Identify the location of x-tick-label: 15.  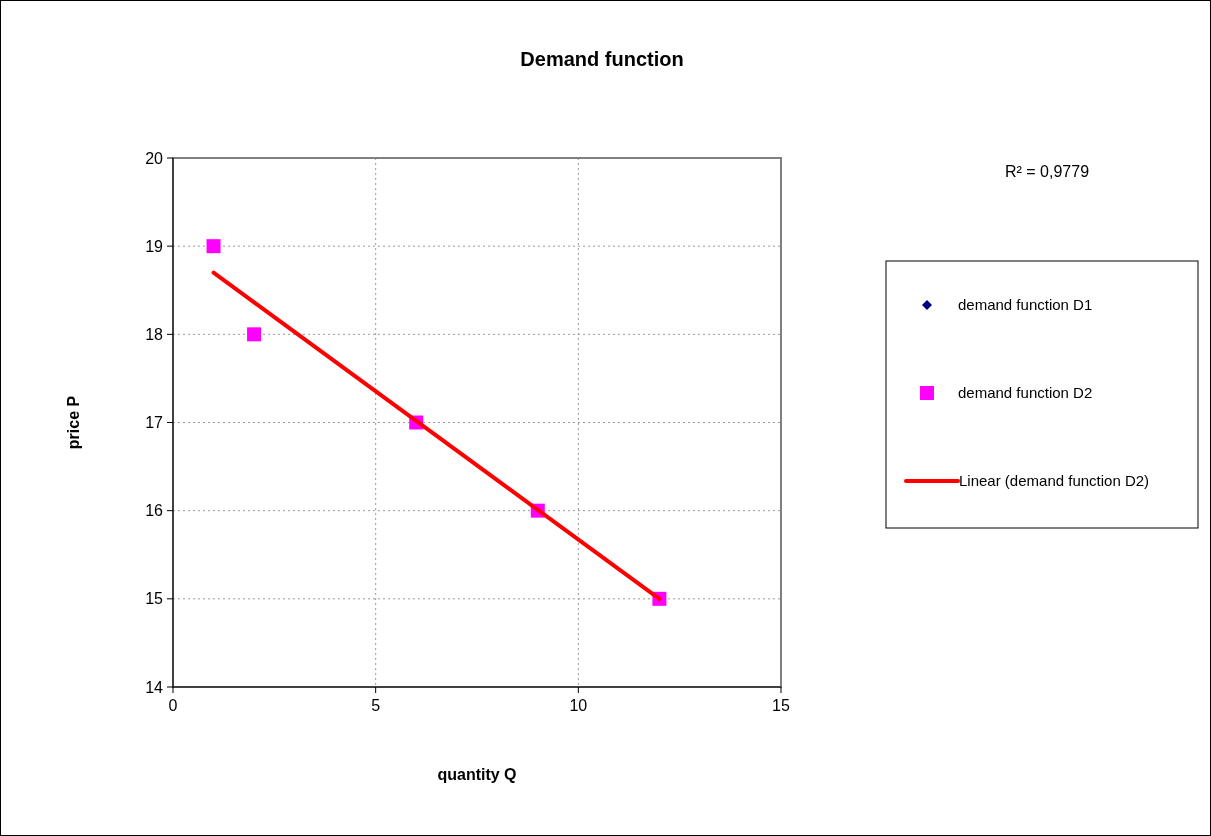
(781, 705).